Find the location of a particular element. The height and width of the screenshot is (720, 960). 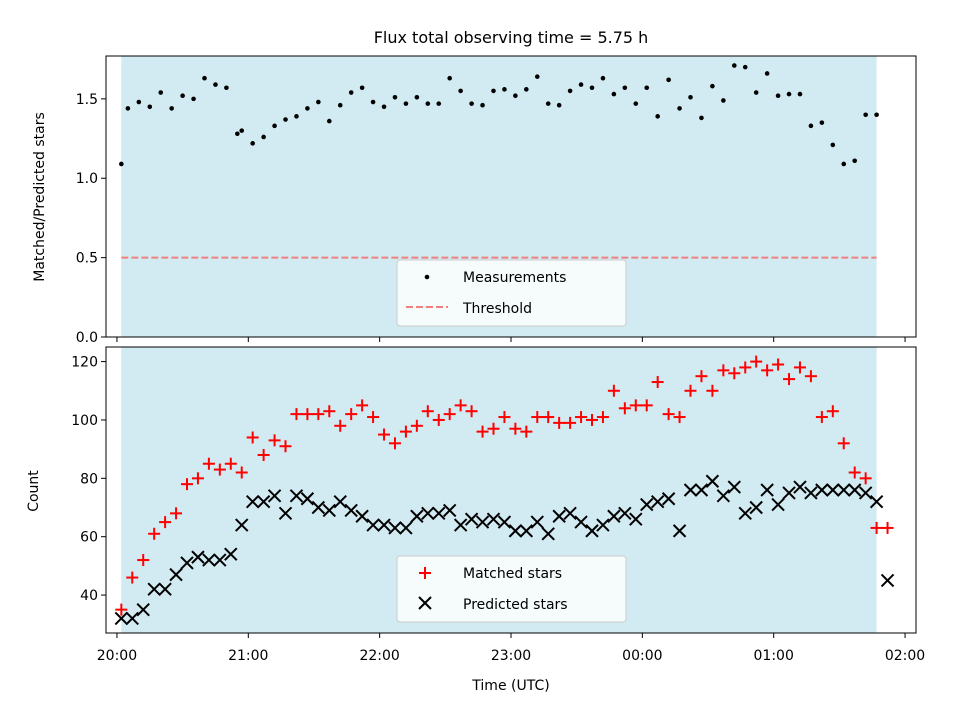

legend-measurements-label: Measurements is located at coordinates (514, 278).